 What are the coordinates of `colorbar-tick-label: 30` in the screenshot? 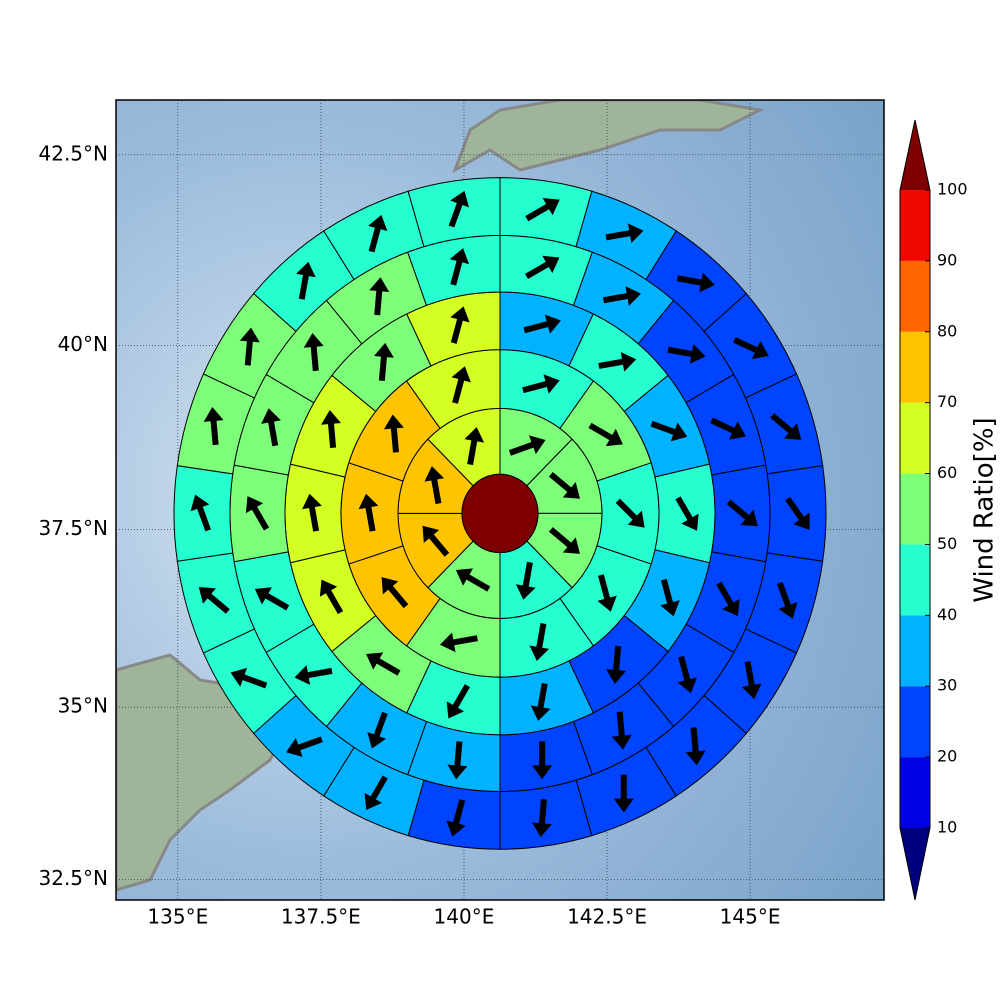 It's located at (947, 685).